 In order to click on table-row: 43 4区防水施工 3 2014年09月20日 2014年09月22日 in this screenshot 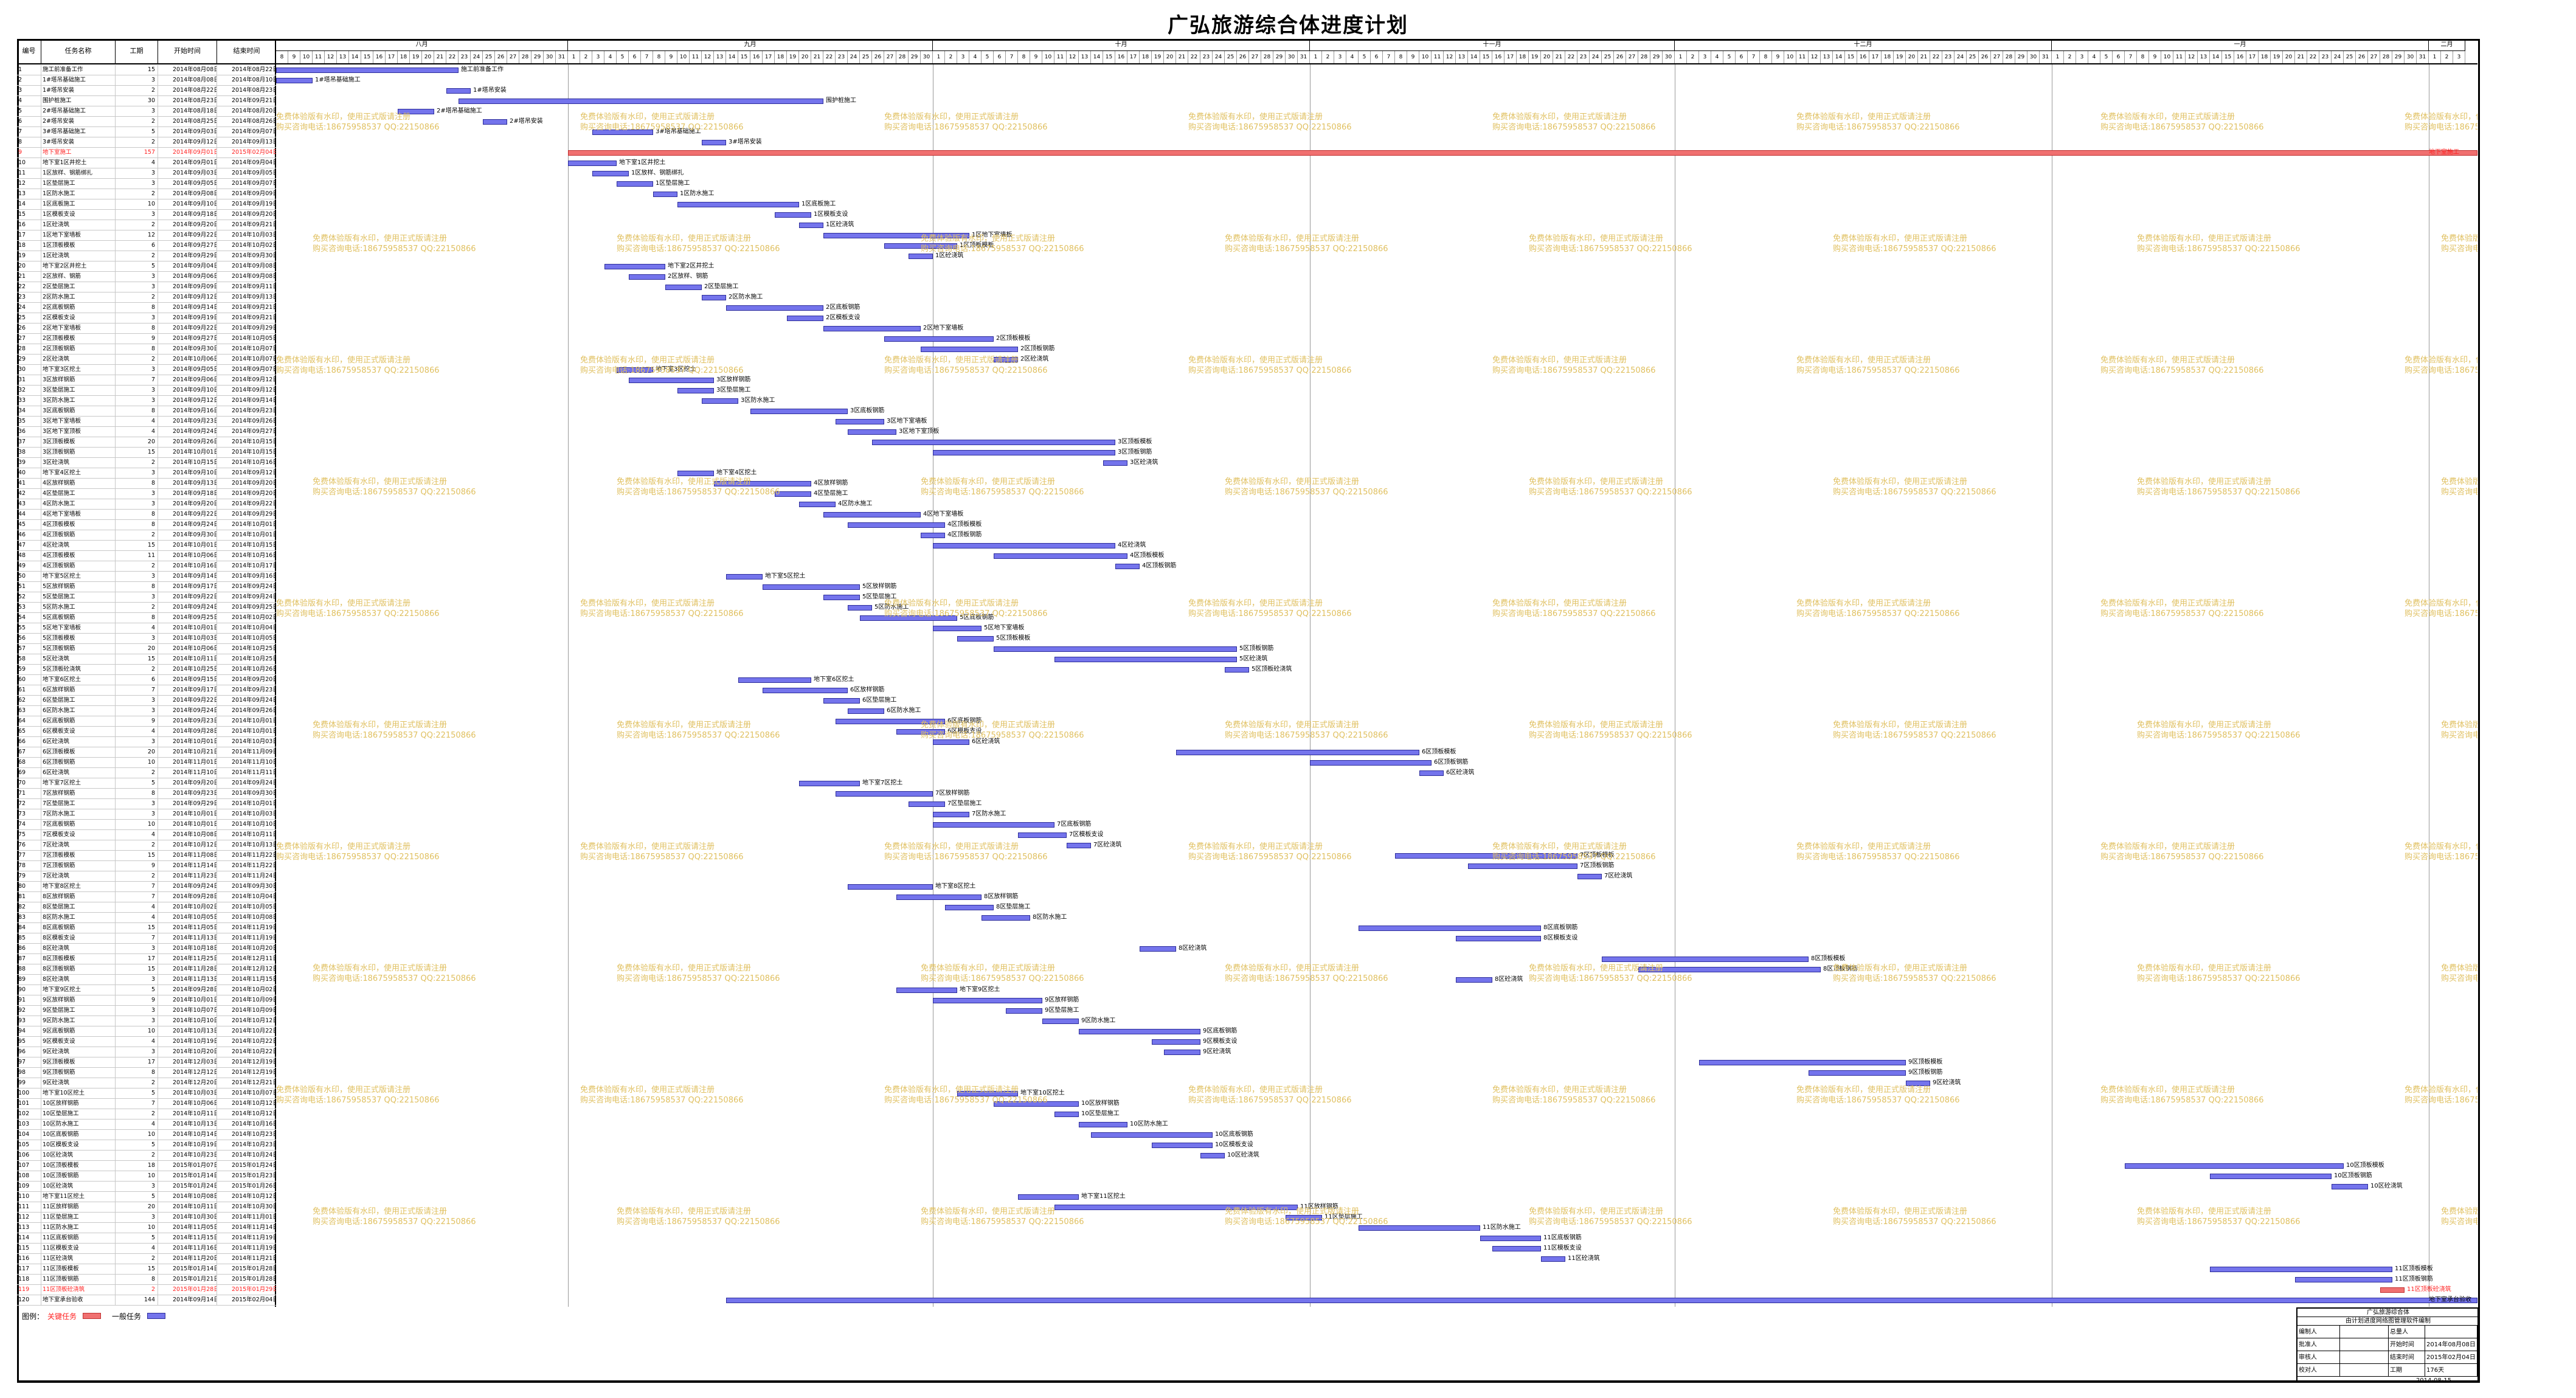, I will do `click(146, 505)`.